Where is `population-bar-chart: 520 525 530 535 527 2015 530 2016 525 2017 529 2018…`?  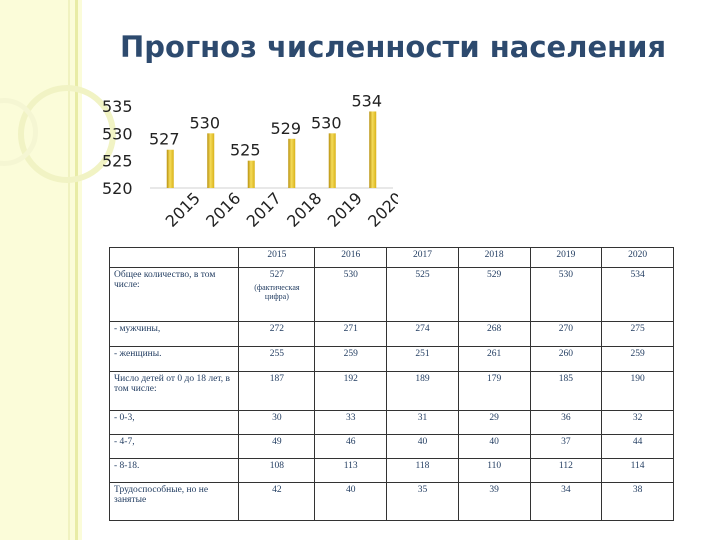
population-bar-chart: 520 525 530 535 527 2015 530 2016 525 2017 529 2018… is located at coordinates (250, 162).